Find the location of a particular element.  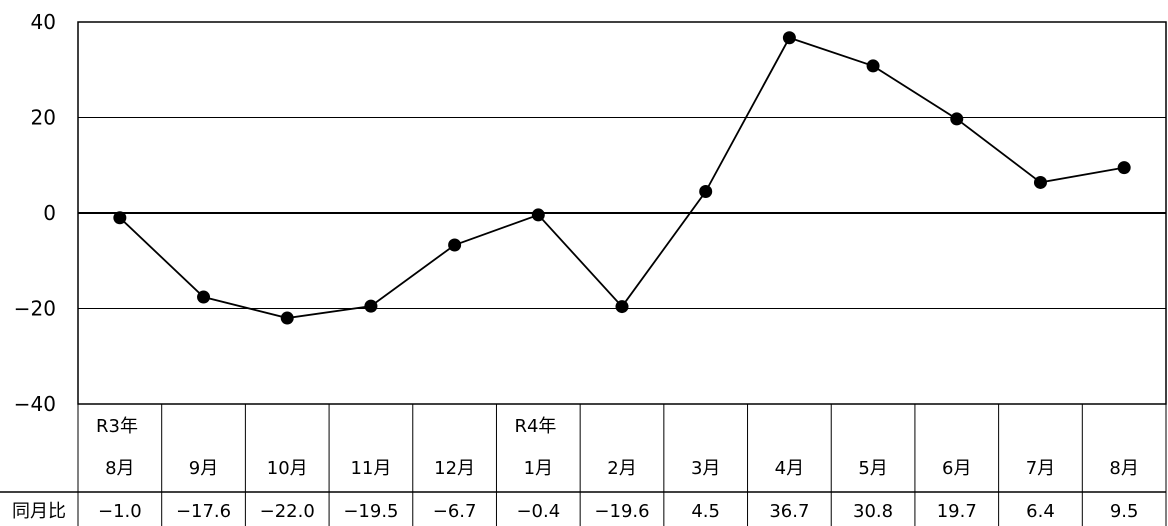

month-label: 12月 is located at coordinates (454, 468).